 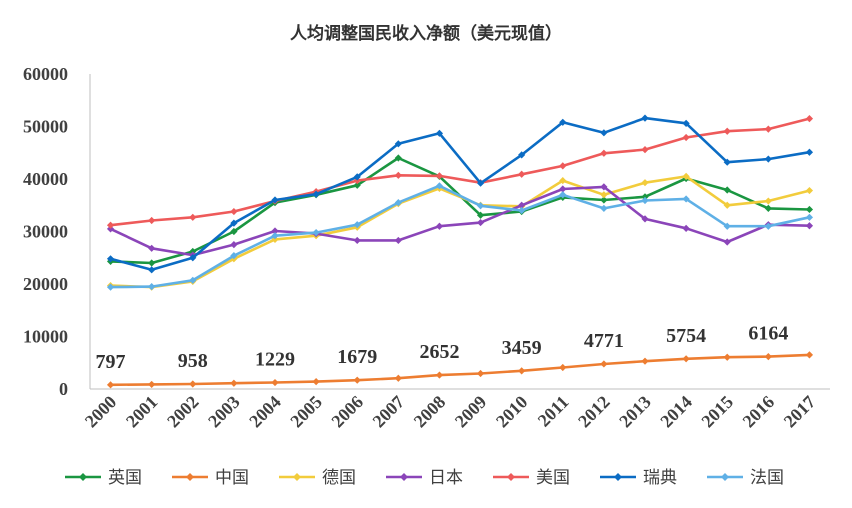 I want to click on x-tick-label: 2013, so click(x=635, y=412).